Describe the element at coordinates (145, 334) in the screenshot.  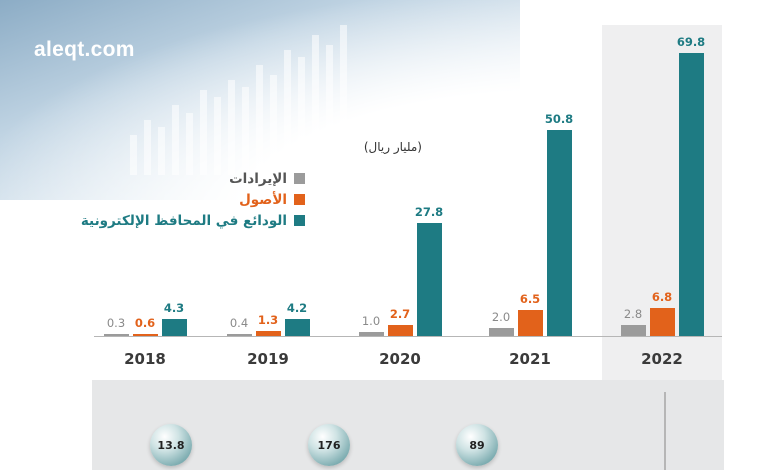
I see `bar-assets-2018` at that location.